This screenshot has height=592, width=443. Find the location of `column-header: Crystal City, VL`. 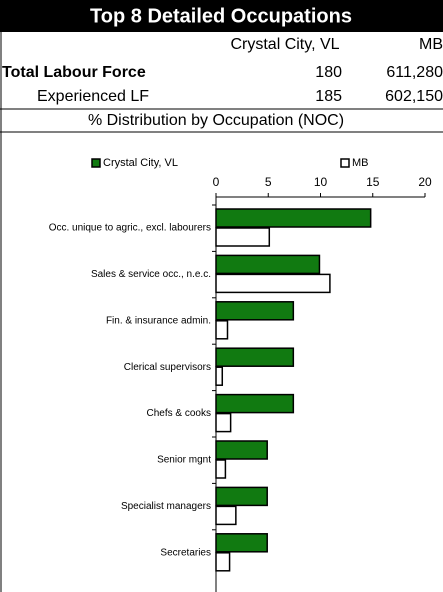

column-header: Crystal City, VL is located at coordinates (284, 44).